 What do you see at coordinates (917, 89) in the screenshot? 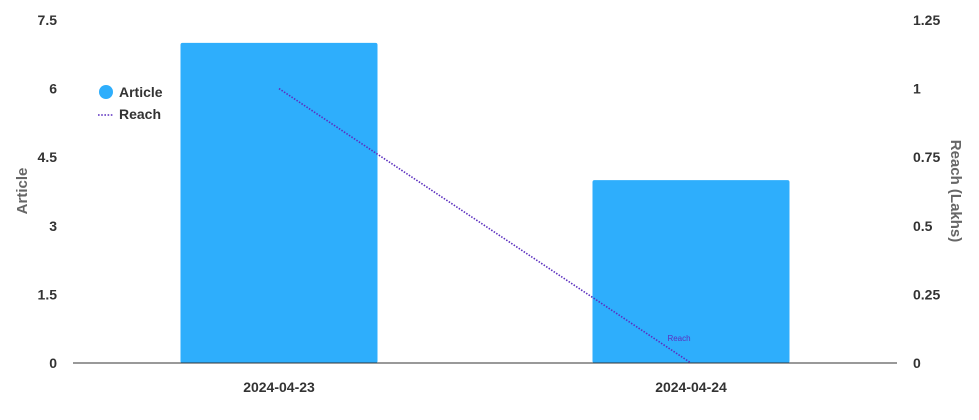
I see `y2-tick-label: 1` at bounding box center [917, 89].